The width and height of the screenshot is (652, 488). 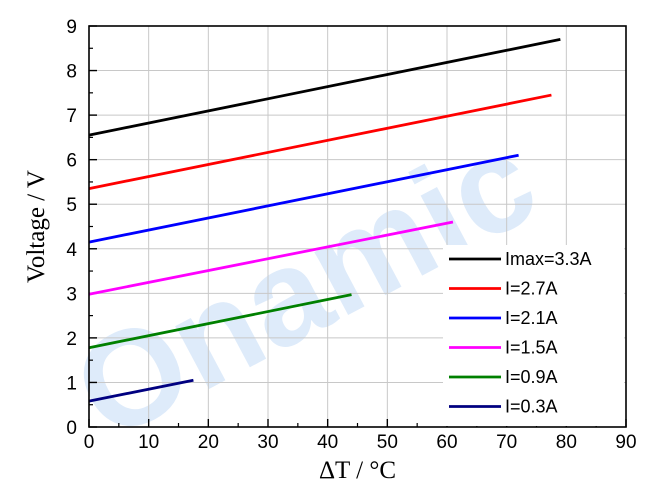 What do you see at coordinates (387, 442) in the screenshot?
I see `x-tick-label: 50` at bounding box center [387, 442].